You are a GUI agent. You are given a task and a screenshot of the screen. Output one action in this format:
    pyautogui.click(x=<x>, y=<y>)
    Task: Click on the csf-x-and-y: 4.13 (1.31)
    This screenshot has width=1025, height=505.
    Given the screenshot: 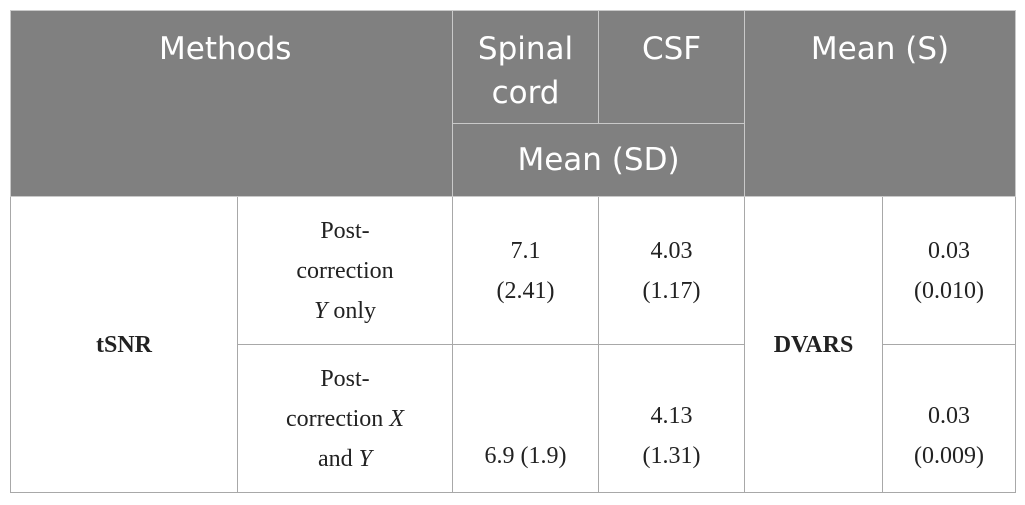 What is the action you would take?
    pyautogui.click(x=672, y=418)
    